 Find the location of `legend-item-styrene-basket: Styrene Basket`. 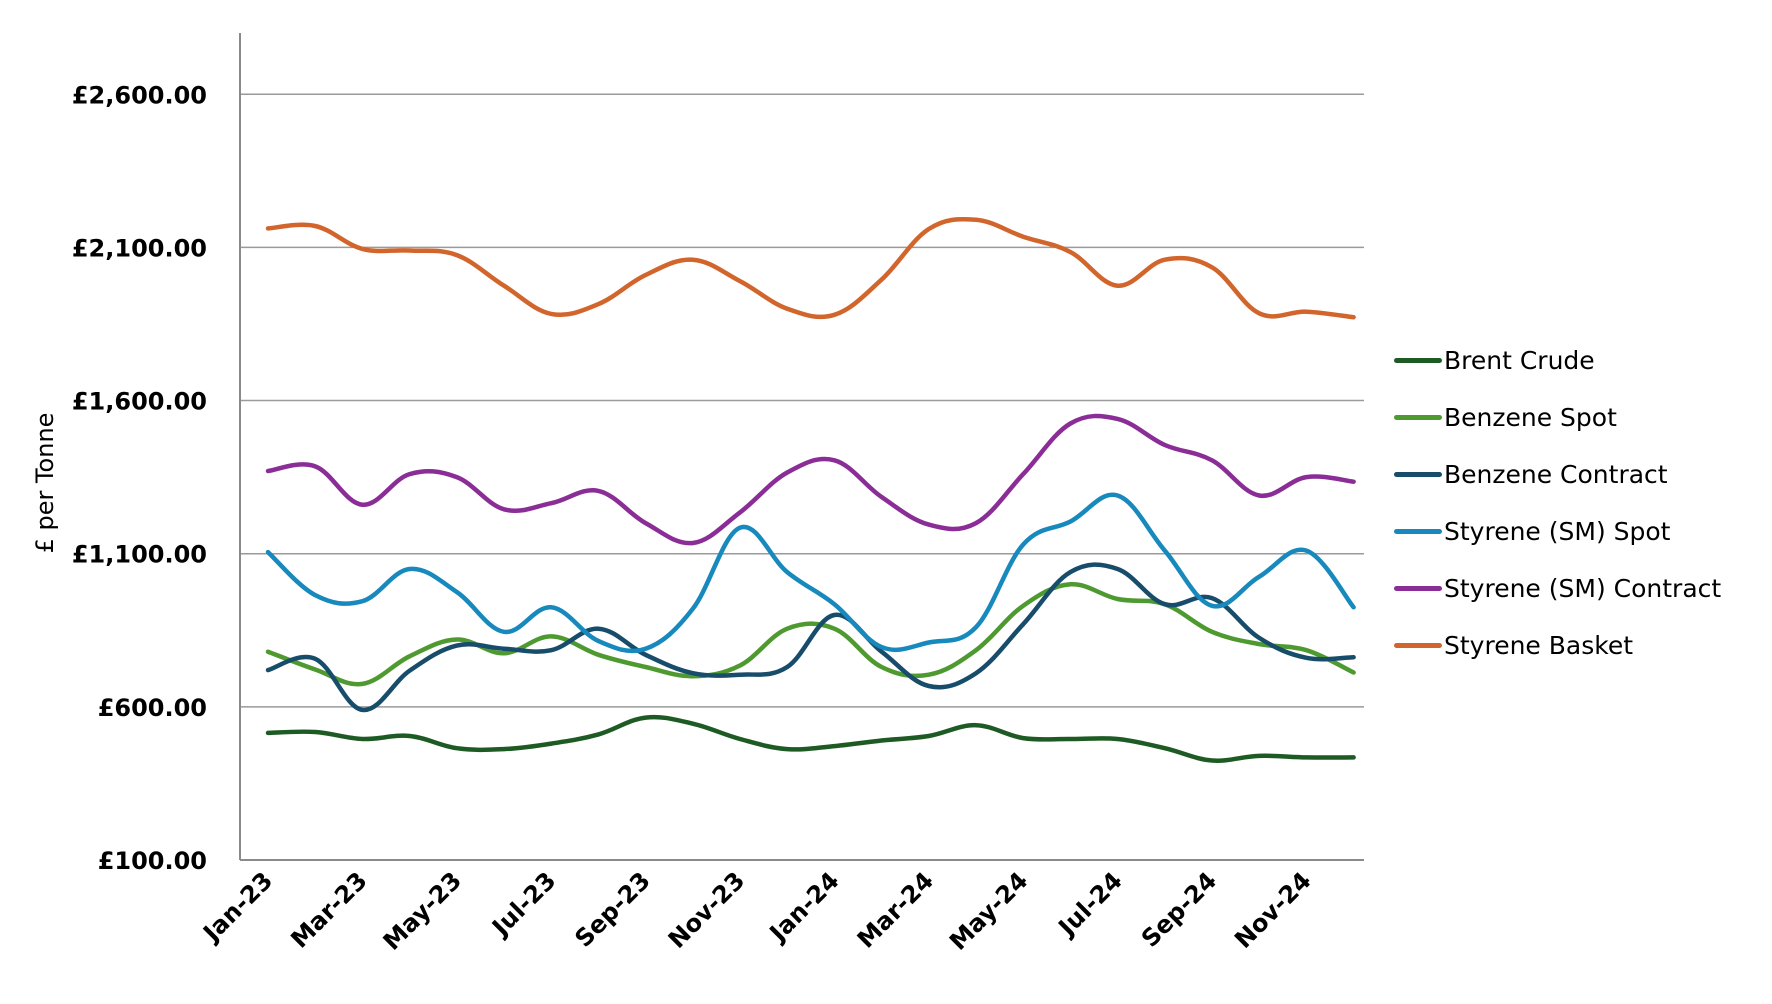

legend-item-styrene-basket: Styrene Basket is located at coordinates (1557, 645).